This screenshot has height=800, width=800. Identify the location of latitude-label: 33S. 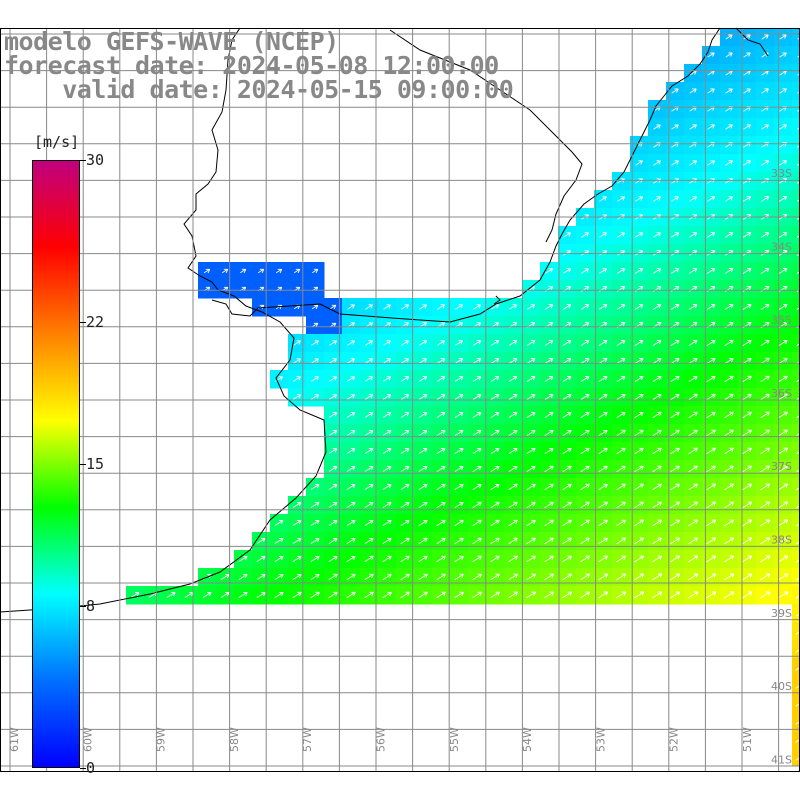
(781, 173).